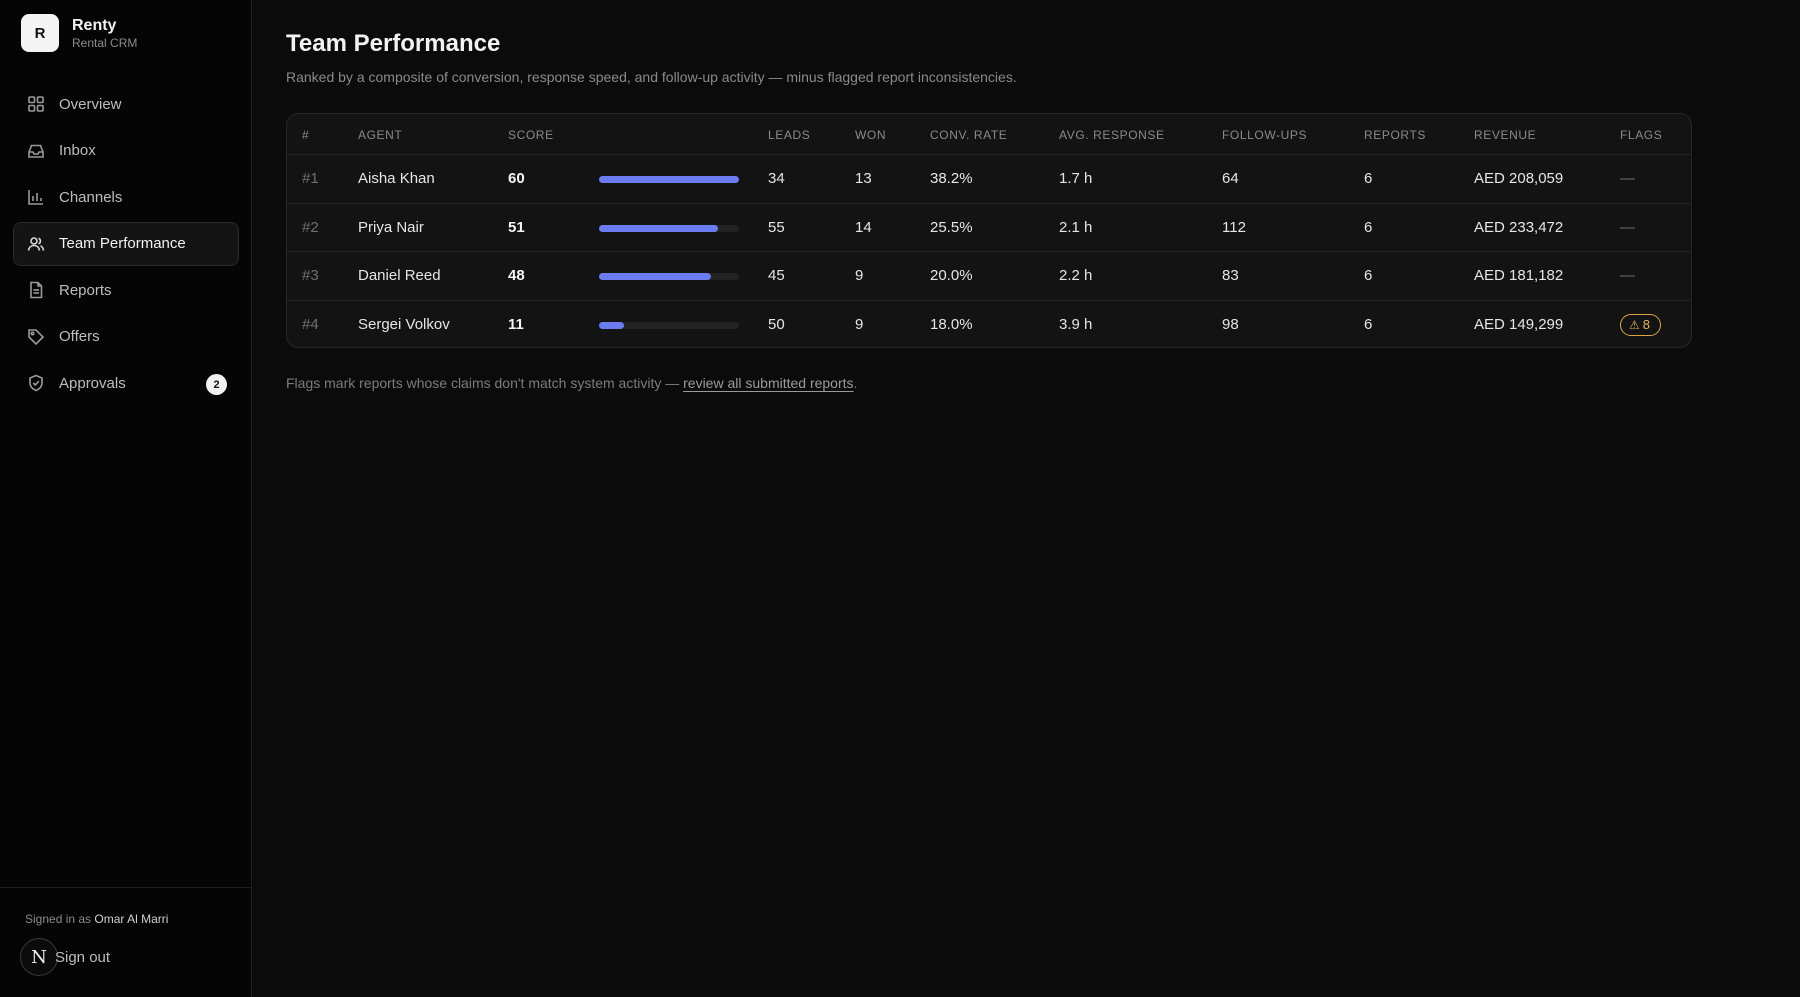 This screenshot has width=1800, height=997. I want to click on follow-ups-cell: 112, so click(1234, 227).